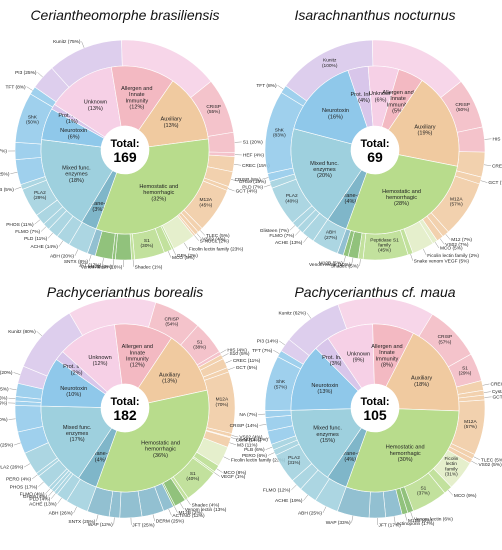 This screenshot has width=502, height=550. I want to click on category-segment-mixed-func-enzymes, so click(76, 442).